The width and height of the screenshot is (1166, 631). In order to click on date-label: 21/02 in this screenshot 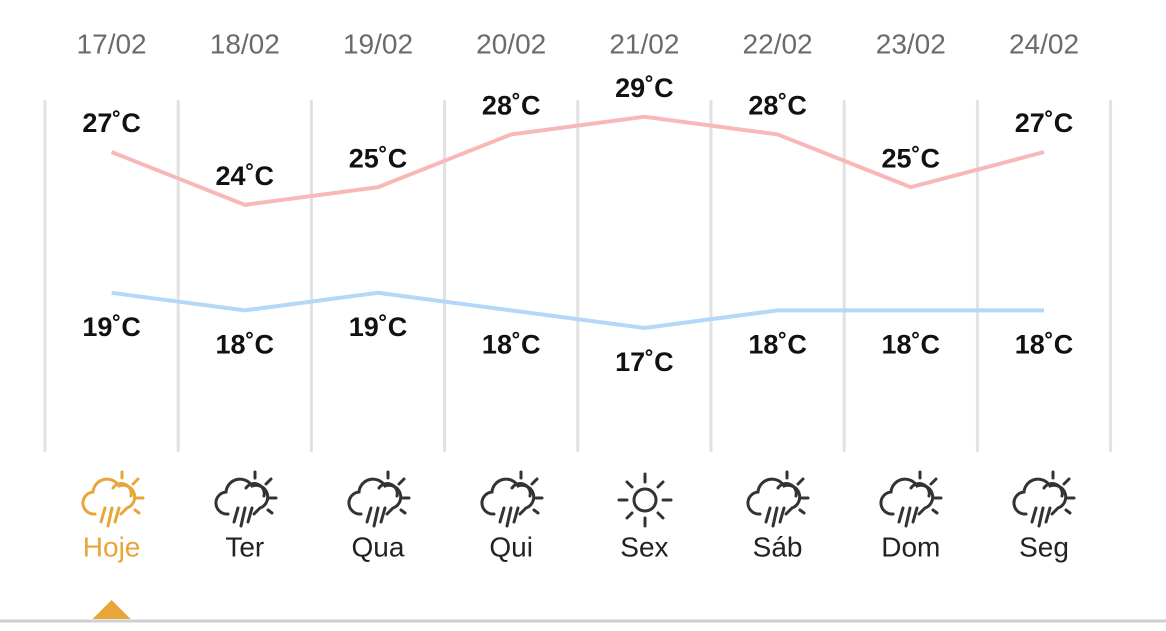, I will do `click(644, 43)`.